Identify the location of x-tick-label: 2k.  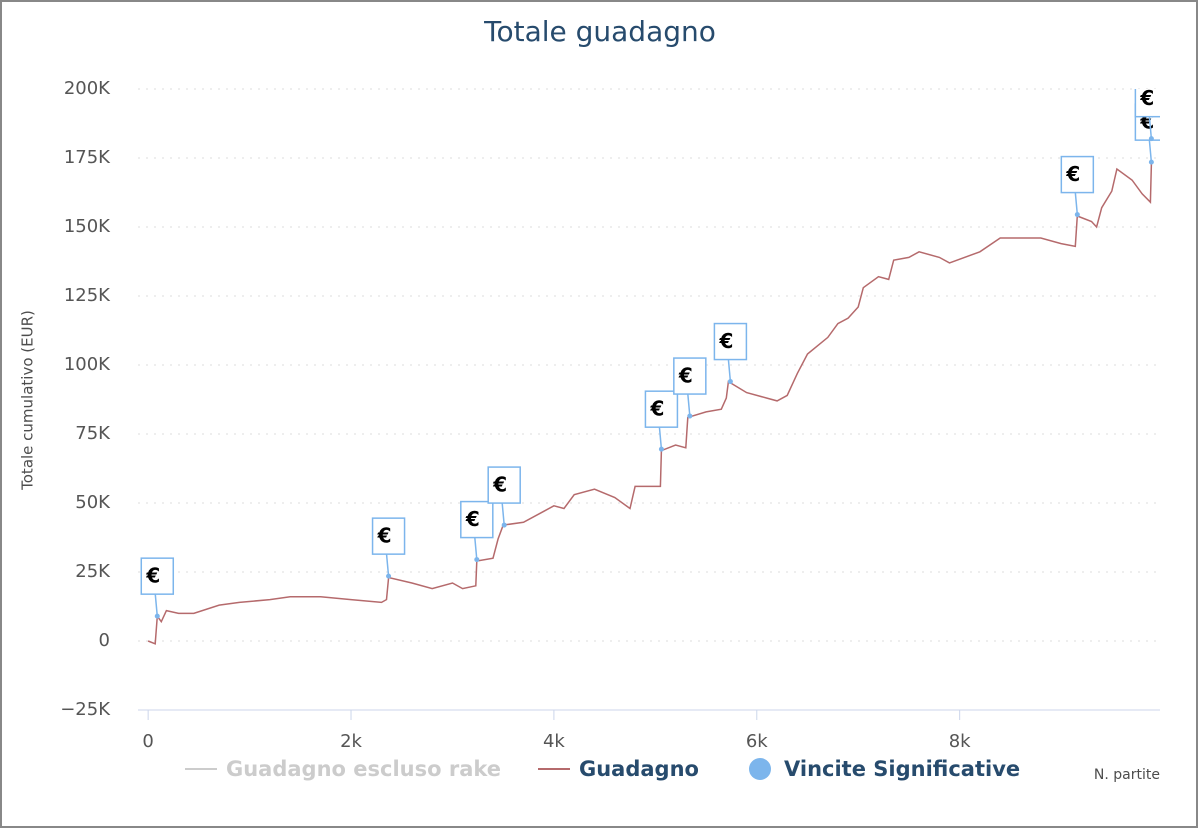
(351, 741).